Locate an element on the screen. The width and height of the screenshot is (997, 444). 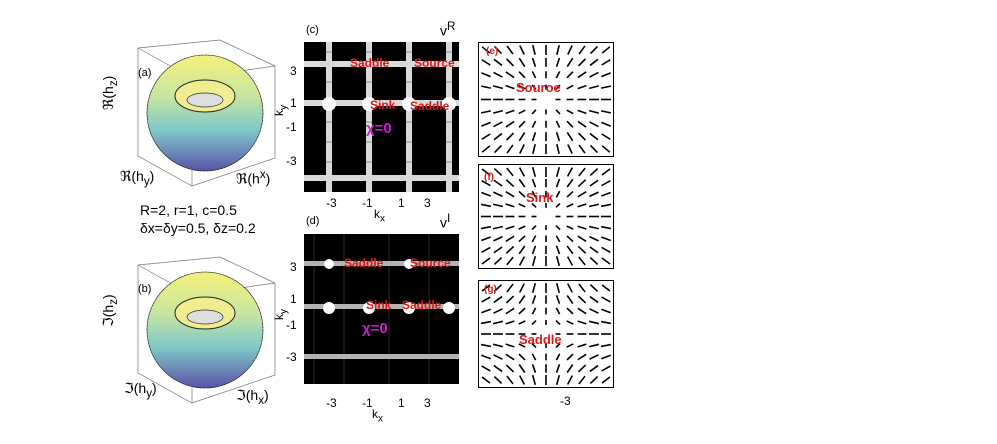
panel-c-ytick-1: 3 is located at coordinates (293, 71).